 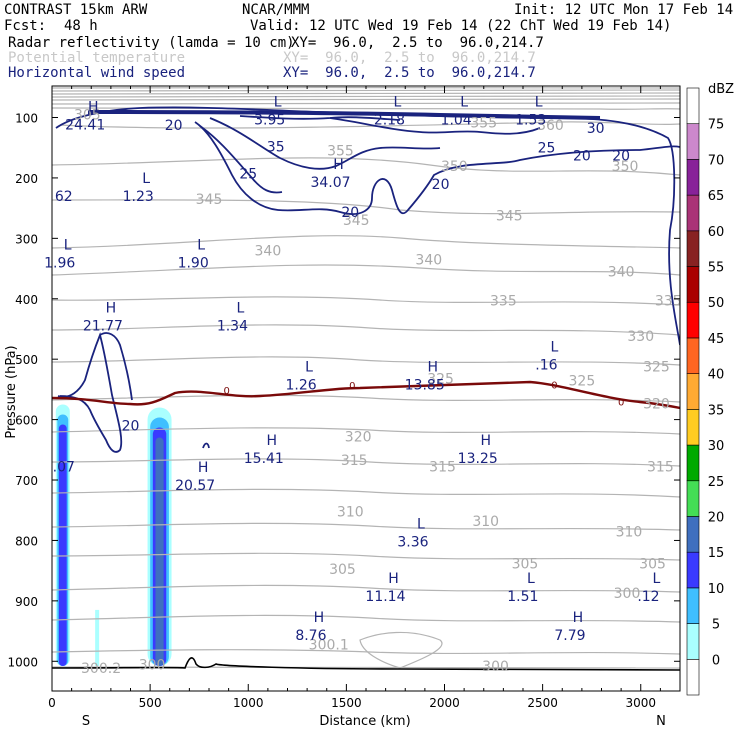 I want to click on extremum-value: 1.51, so click(x=522, y=597).